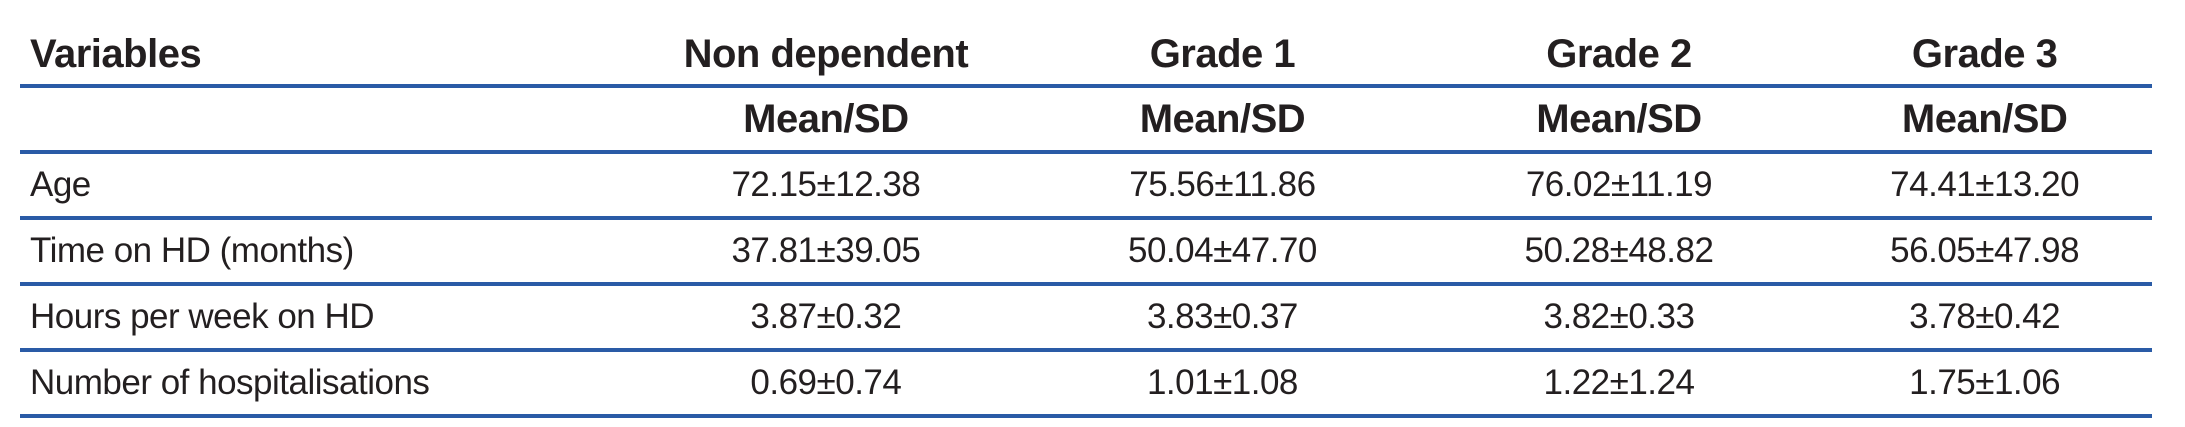 Image resolution: width=2185 pixels, height=427 pixels. I want to click on cell-mean-sd: 50.28±48.82, so click(1619, 252).